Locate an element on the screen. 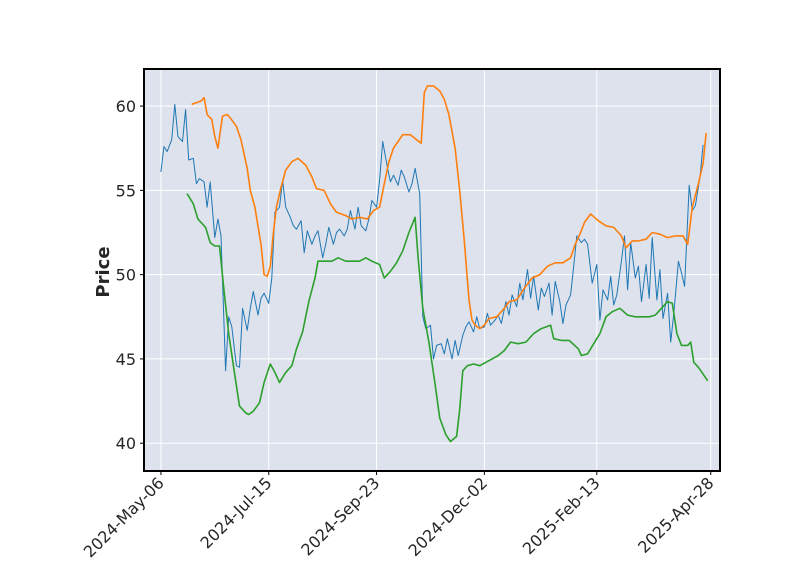 The height and width of the screenshot is (579, 800). x-tick-label: 2024-Dec-02 is located at coordinates (448, 516).